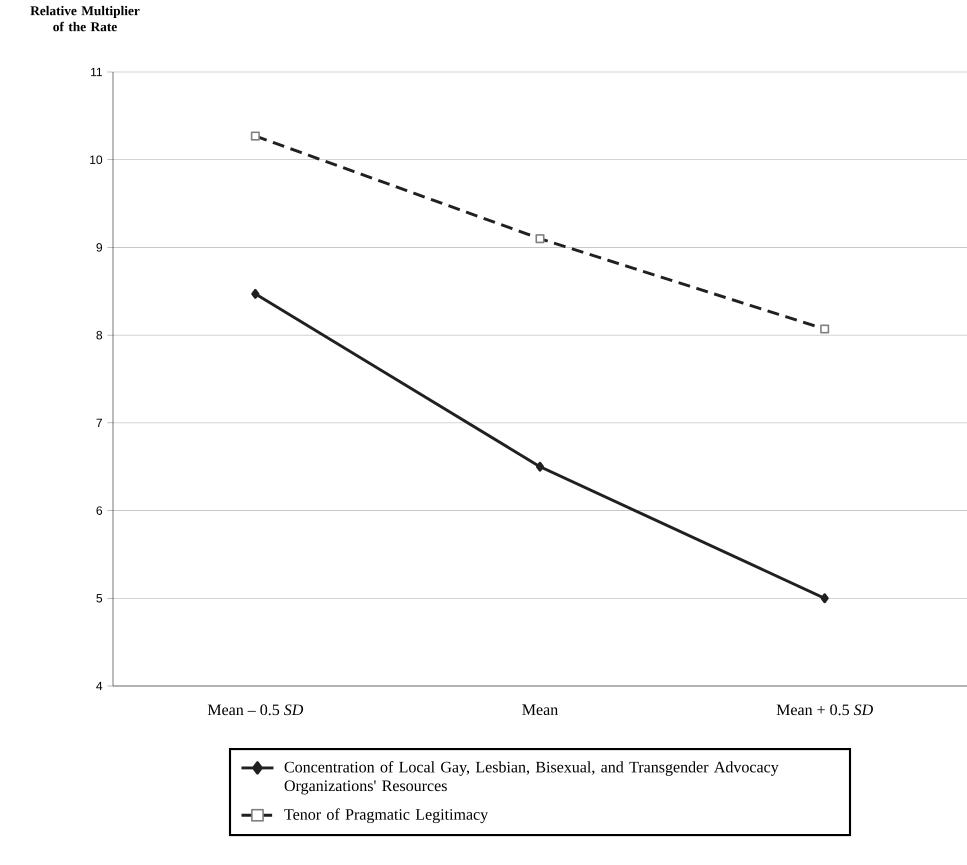 The width and height of the screenshot is (967, 865). What do you see at coordinates (386, 816) in the screenshot?
I see `legend-label: Tenor of Pragmatic Legitimacy` at bounding box center [386, 816].